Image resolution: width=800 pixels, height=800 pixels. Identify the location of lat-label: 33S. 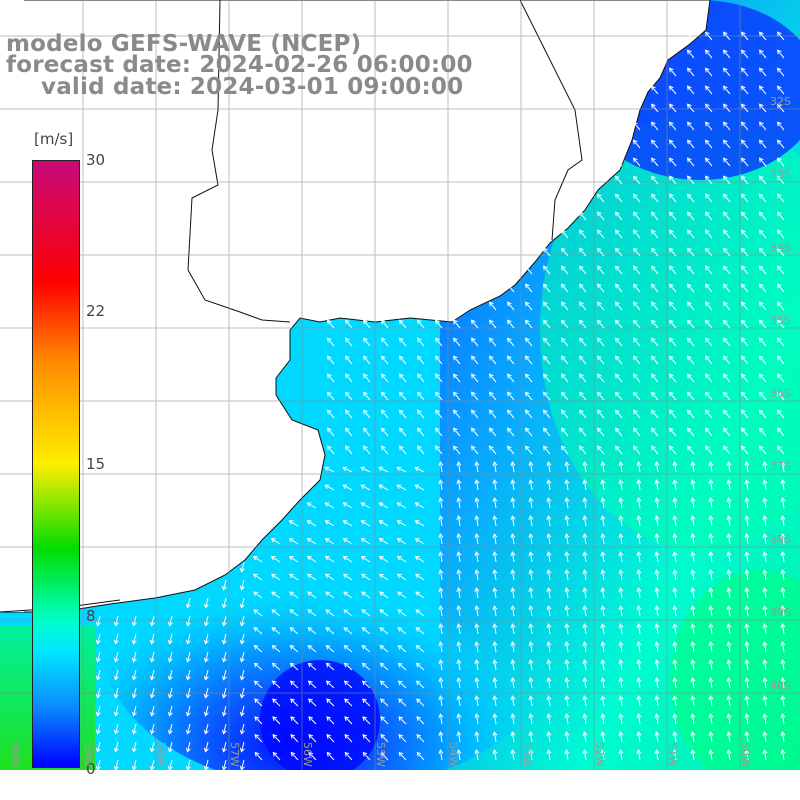
(780, 174).